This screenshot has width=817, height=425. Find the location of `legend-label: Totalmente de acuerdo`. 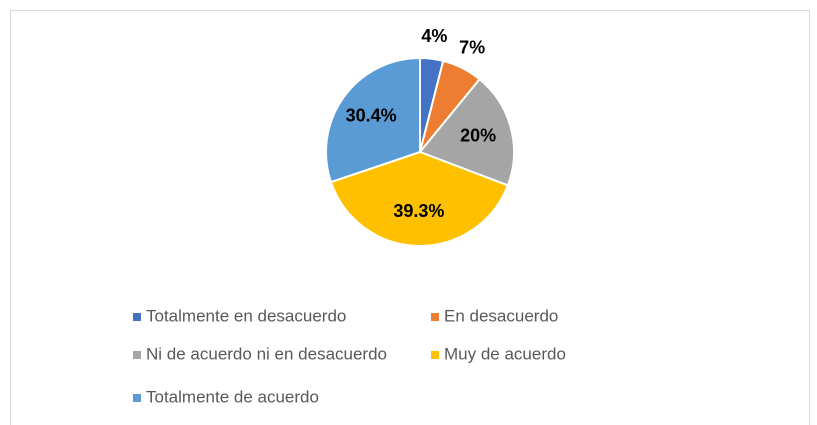

legend-label: Totalmente de acuerdo is located at coordinates (232, 396).